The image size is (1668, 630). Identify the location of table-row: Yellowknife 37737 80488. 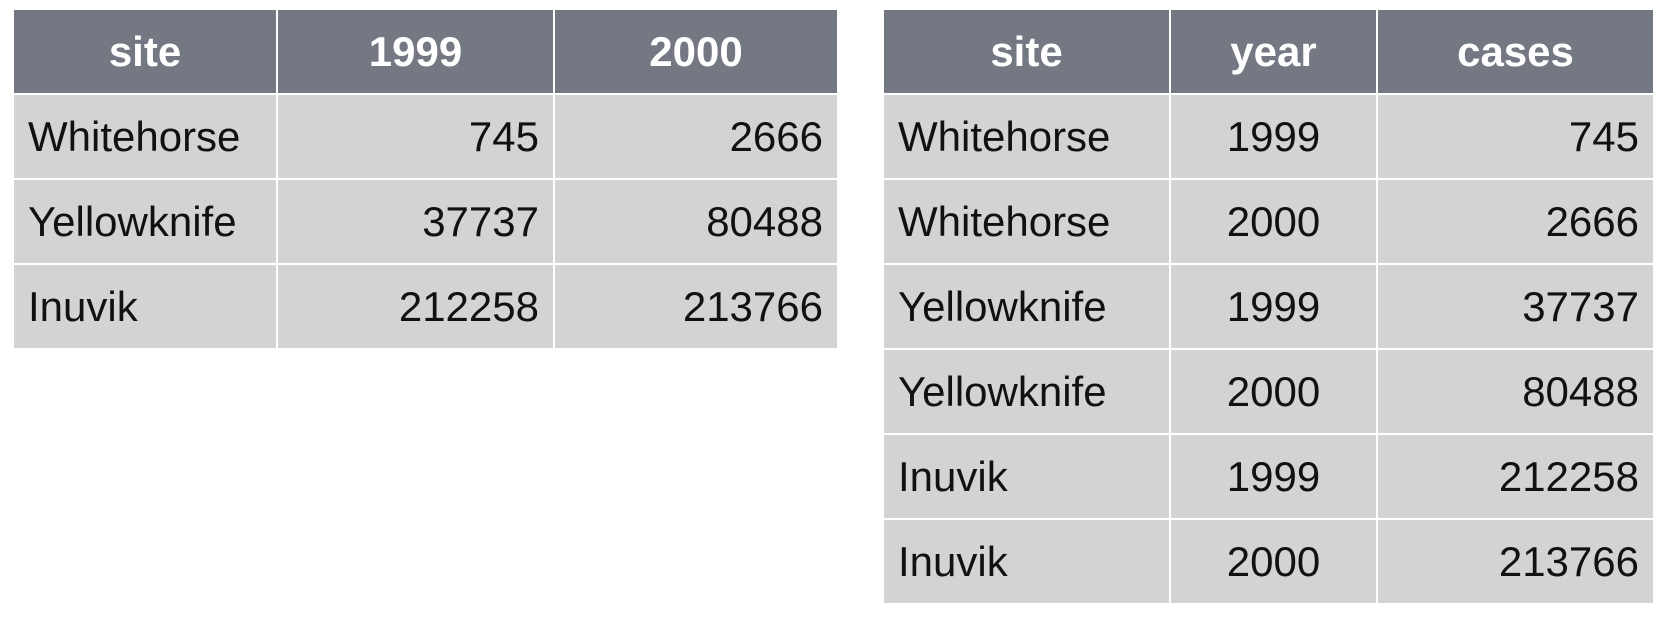
(425, 221).